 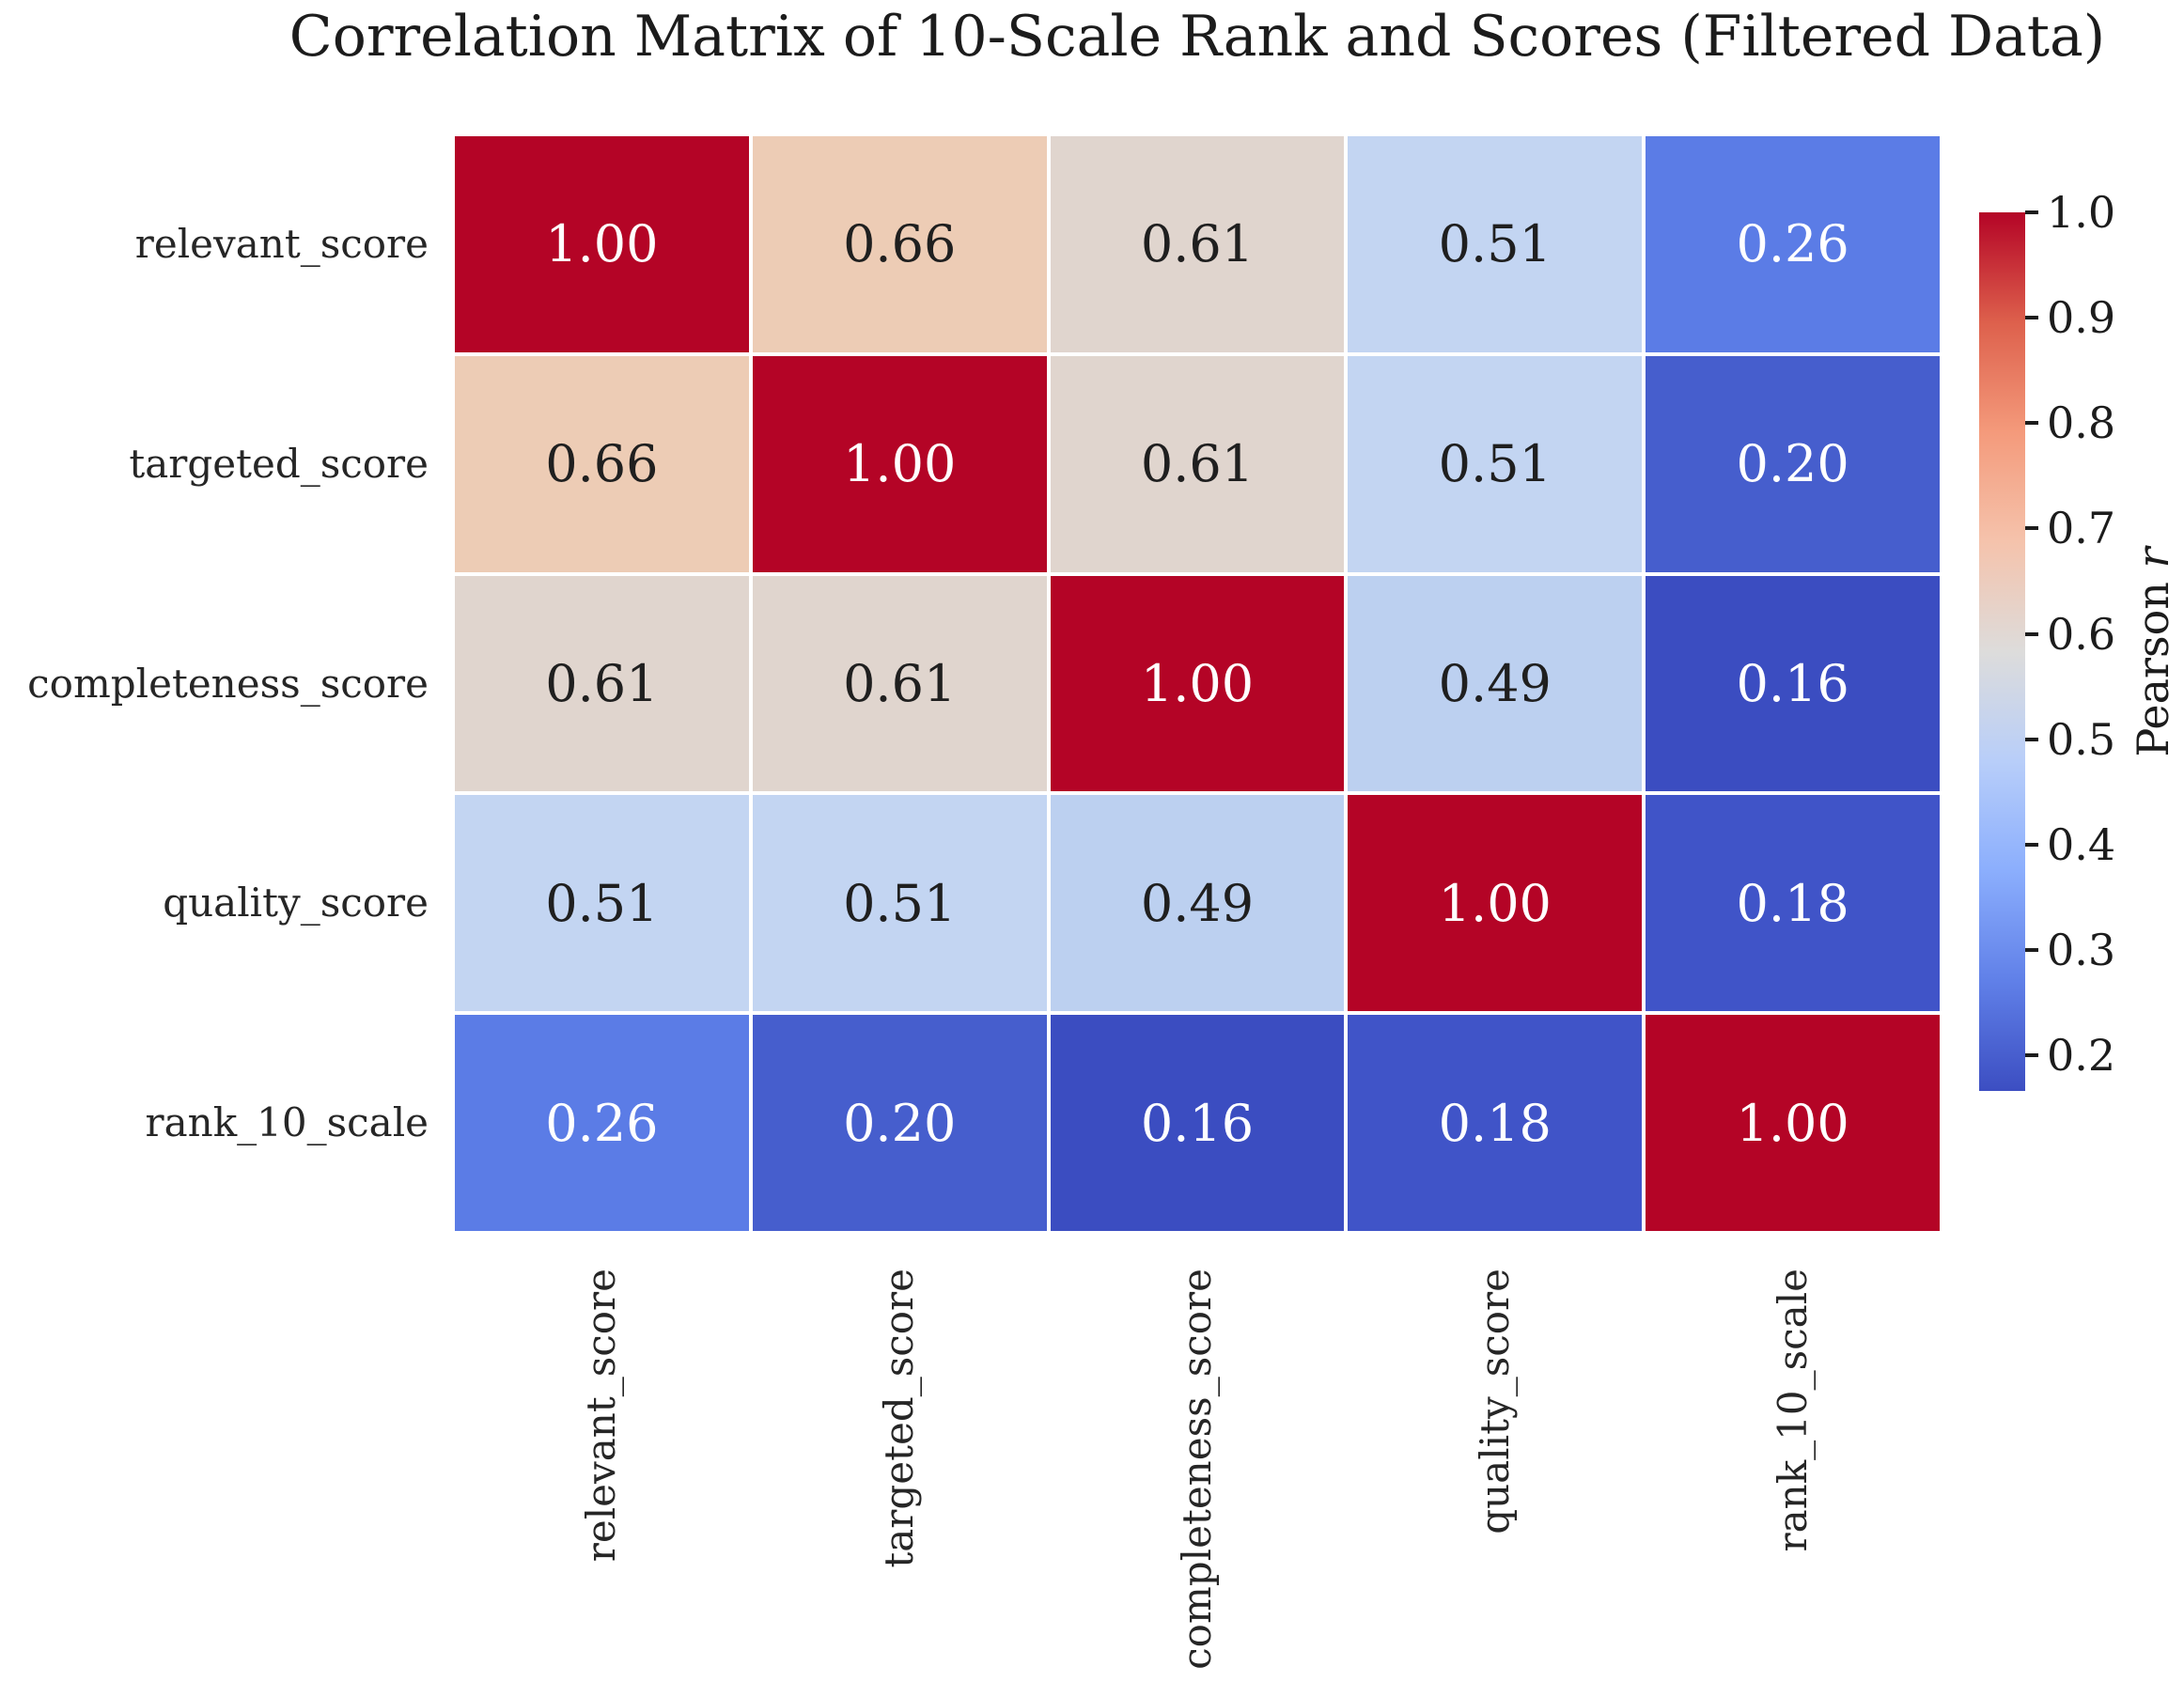 I want to click on heatmap-cell-targeted_score-targeted_score: 1.00, so click(x=899, y=463).